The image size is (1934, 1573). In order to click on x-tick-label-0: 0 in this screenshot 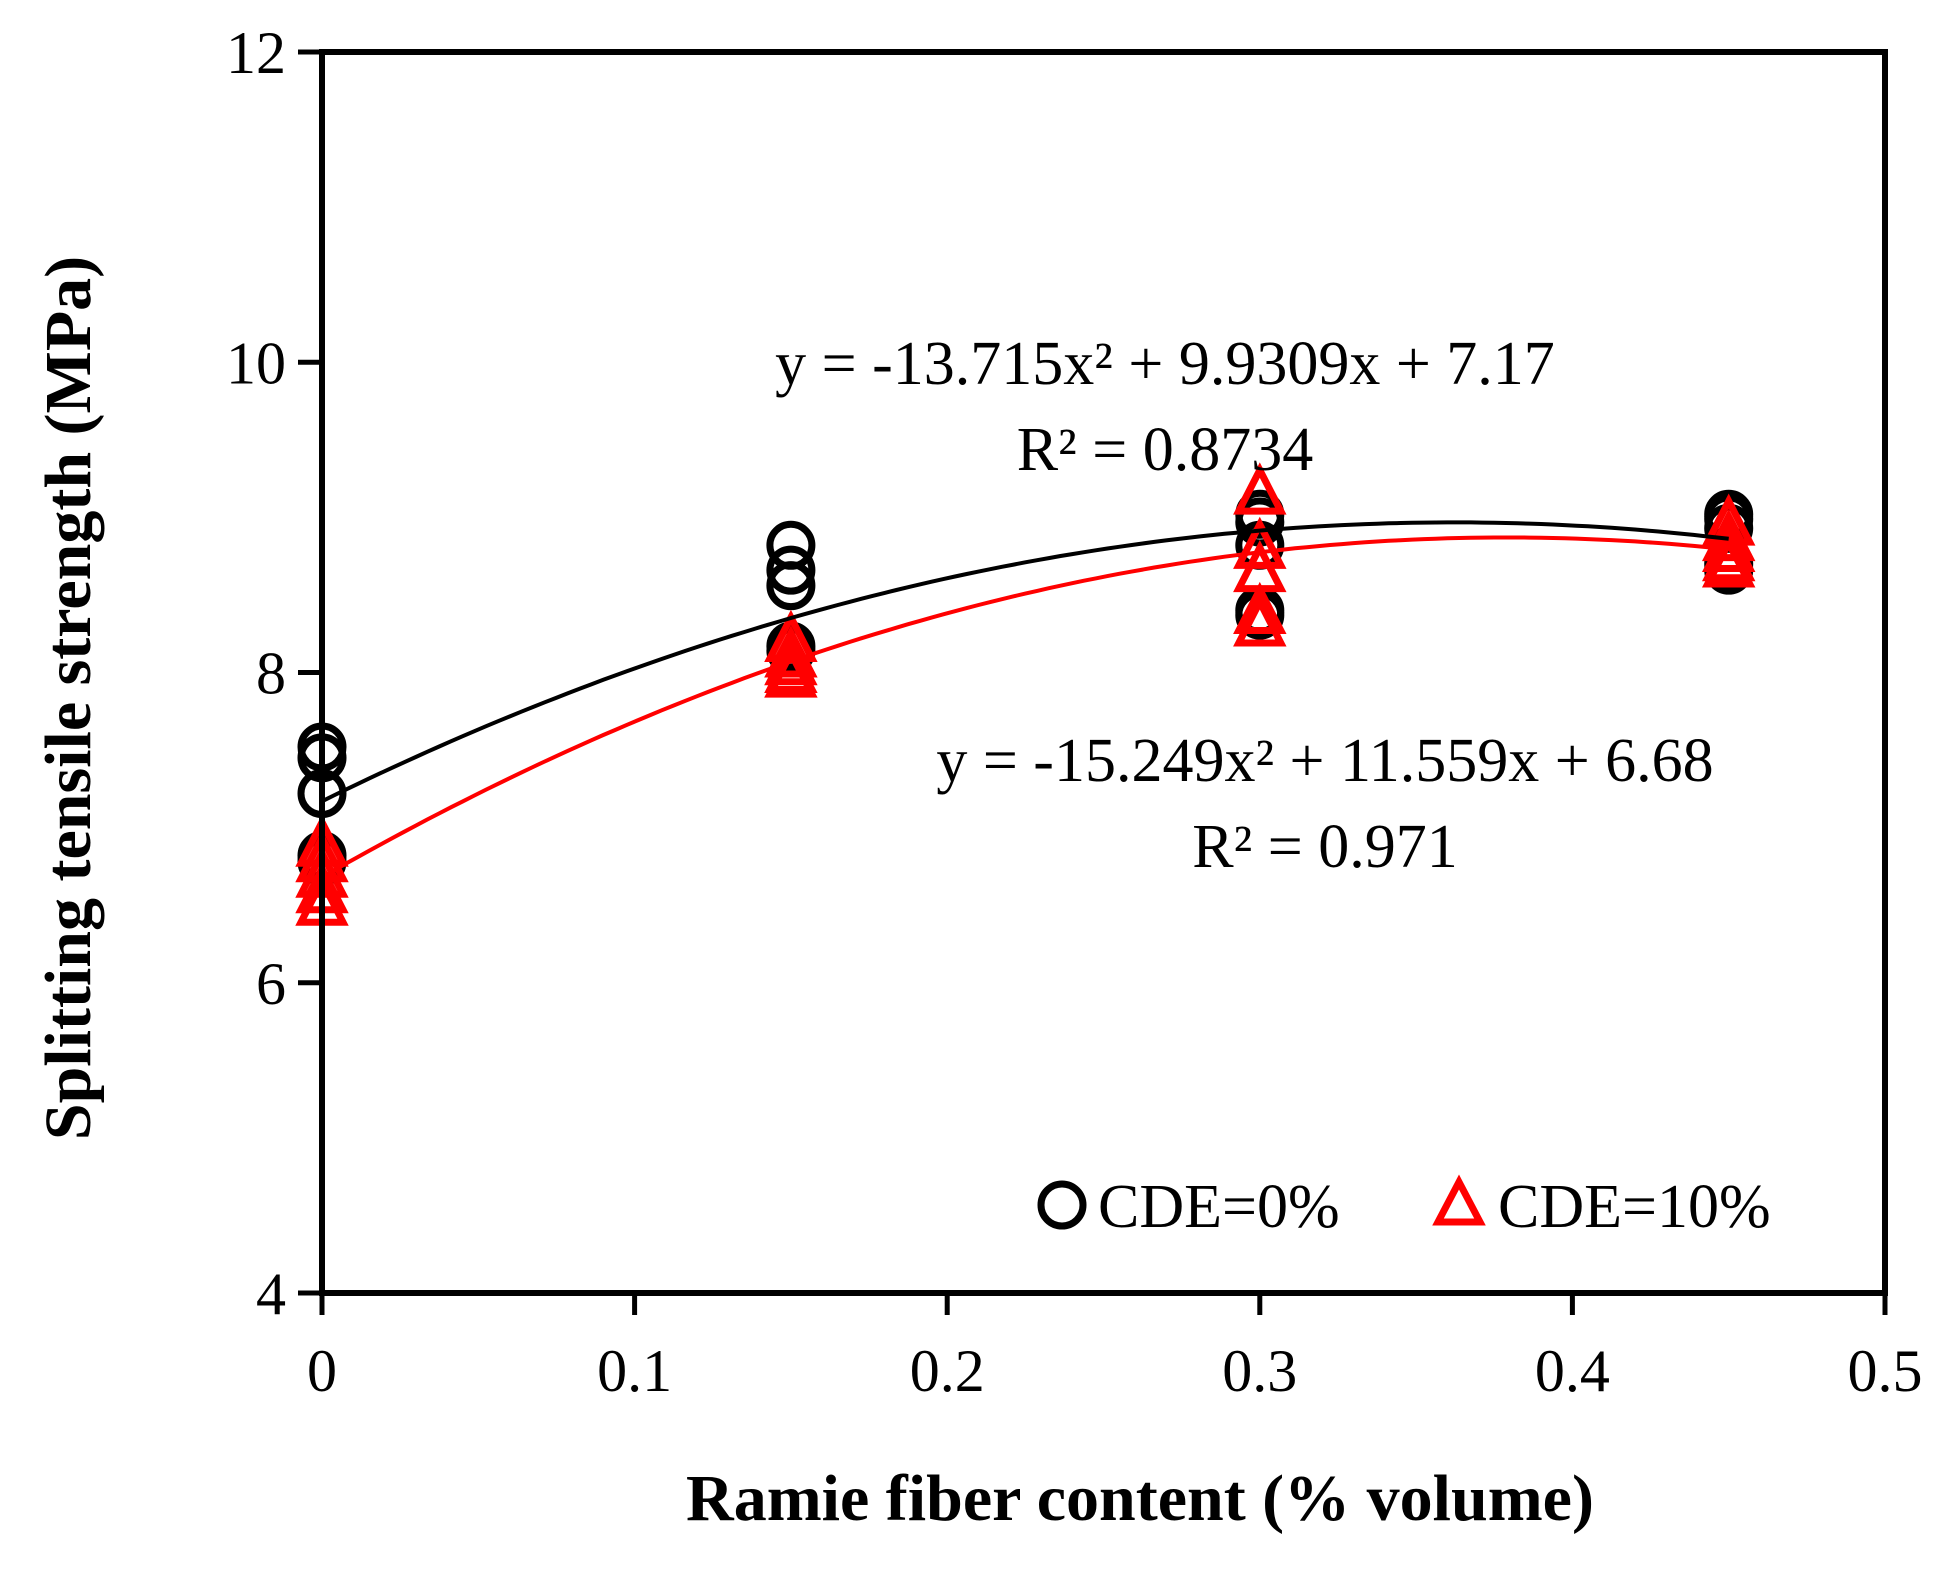, I will do `click(322, 1371)`.